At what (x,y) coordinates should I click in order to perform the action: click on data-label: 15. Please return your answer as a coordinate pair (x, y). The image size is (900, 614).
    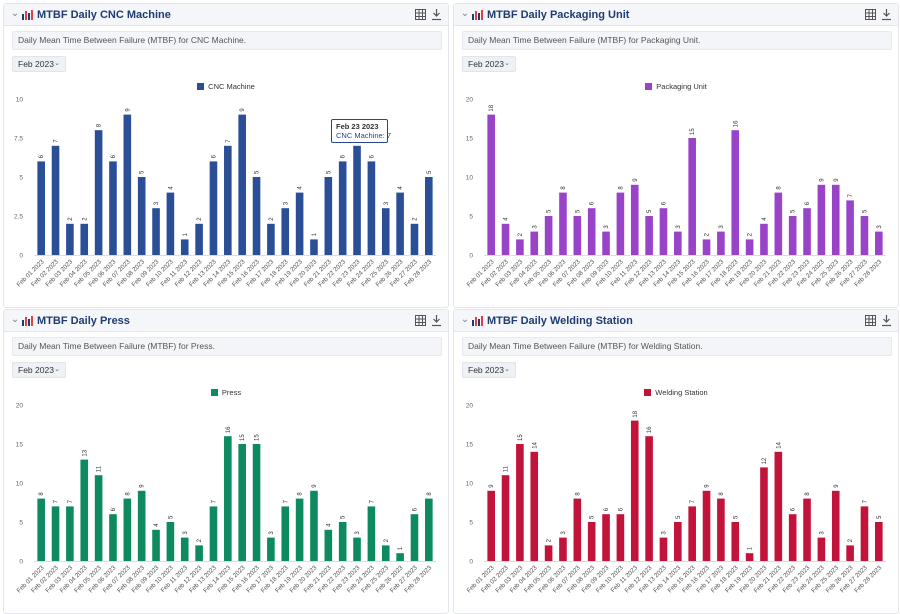
    Looking at the image, I should click on (243, 437).